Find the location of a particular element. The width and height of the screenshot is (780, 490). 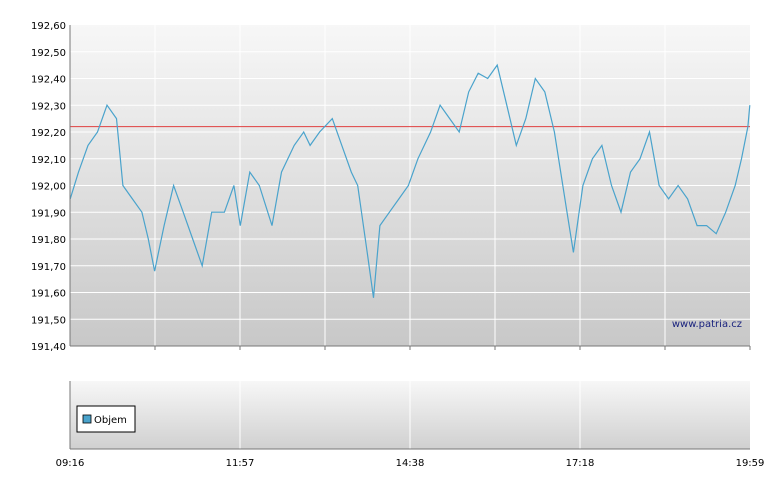

legend-box is located at coordinates (106, 419).